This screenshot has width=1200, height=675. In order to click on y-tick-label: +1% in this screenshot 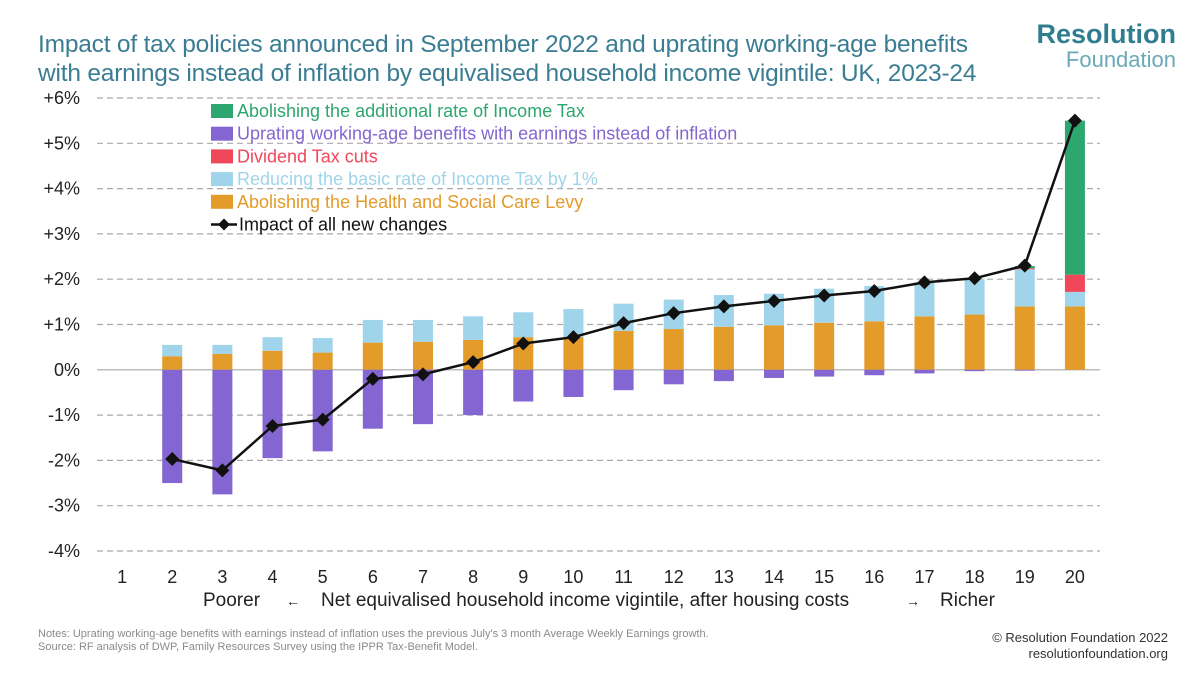, I will do `click(61, 325)`.